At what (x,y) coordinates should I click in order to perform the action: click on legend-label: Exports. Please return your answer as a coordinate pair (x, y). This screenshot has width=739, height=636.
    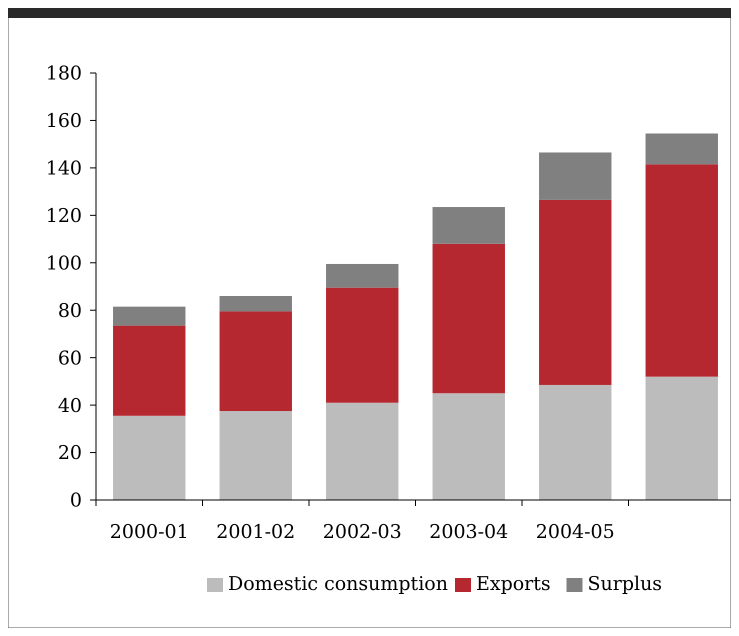
    Looking at the image, I should click on (513, 584).